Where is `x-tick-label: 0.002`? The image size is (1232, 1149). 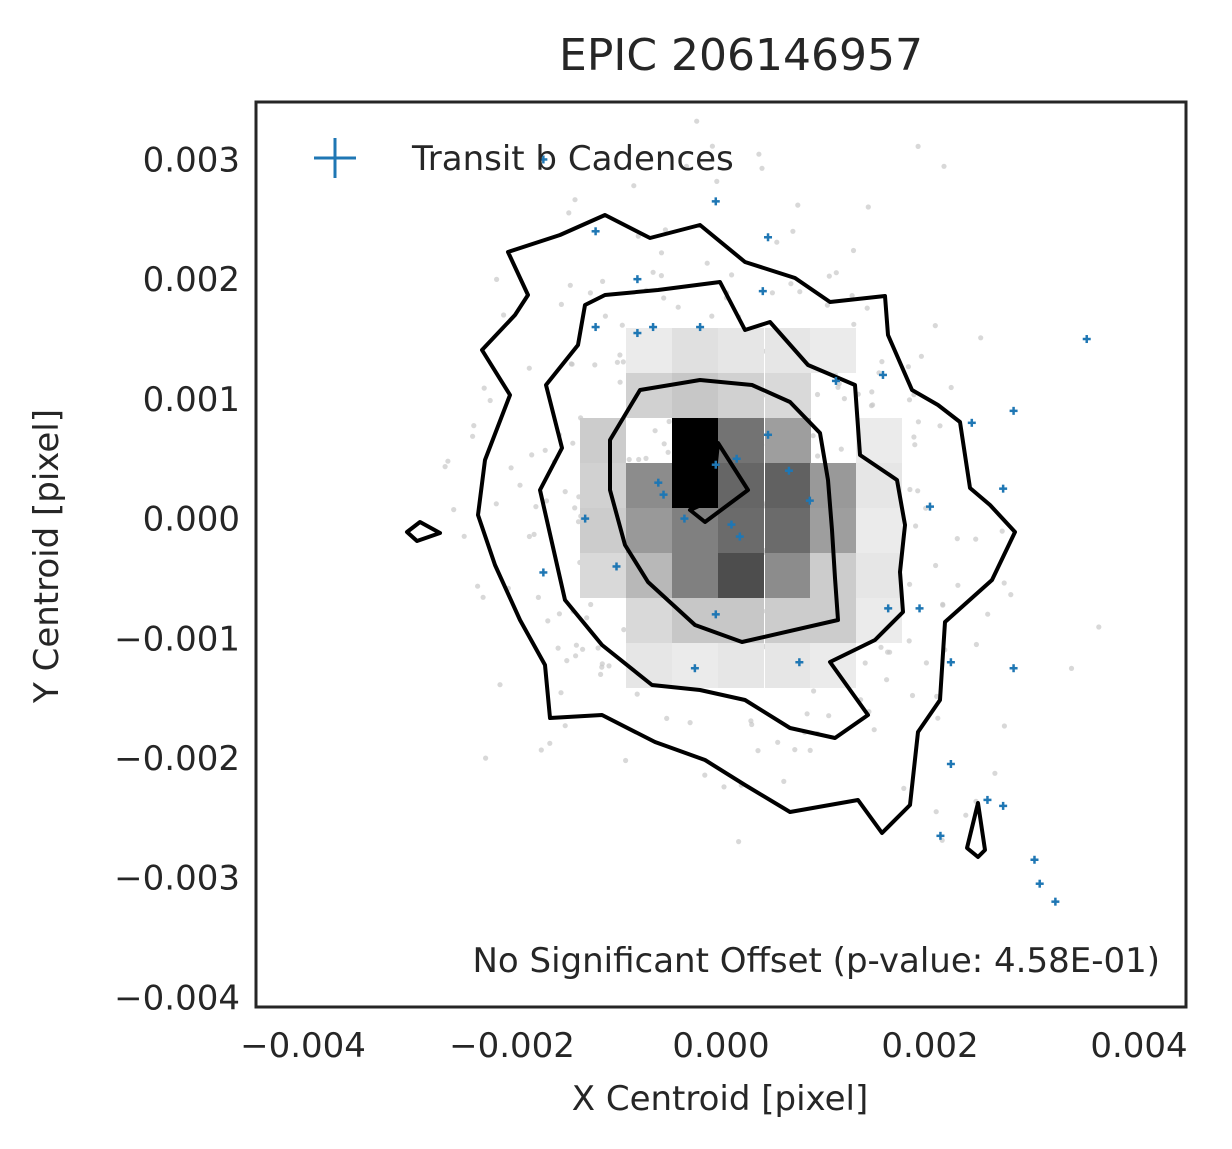 x-tick-label: 0.002 is located at coordinates (929, 1046).